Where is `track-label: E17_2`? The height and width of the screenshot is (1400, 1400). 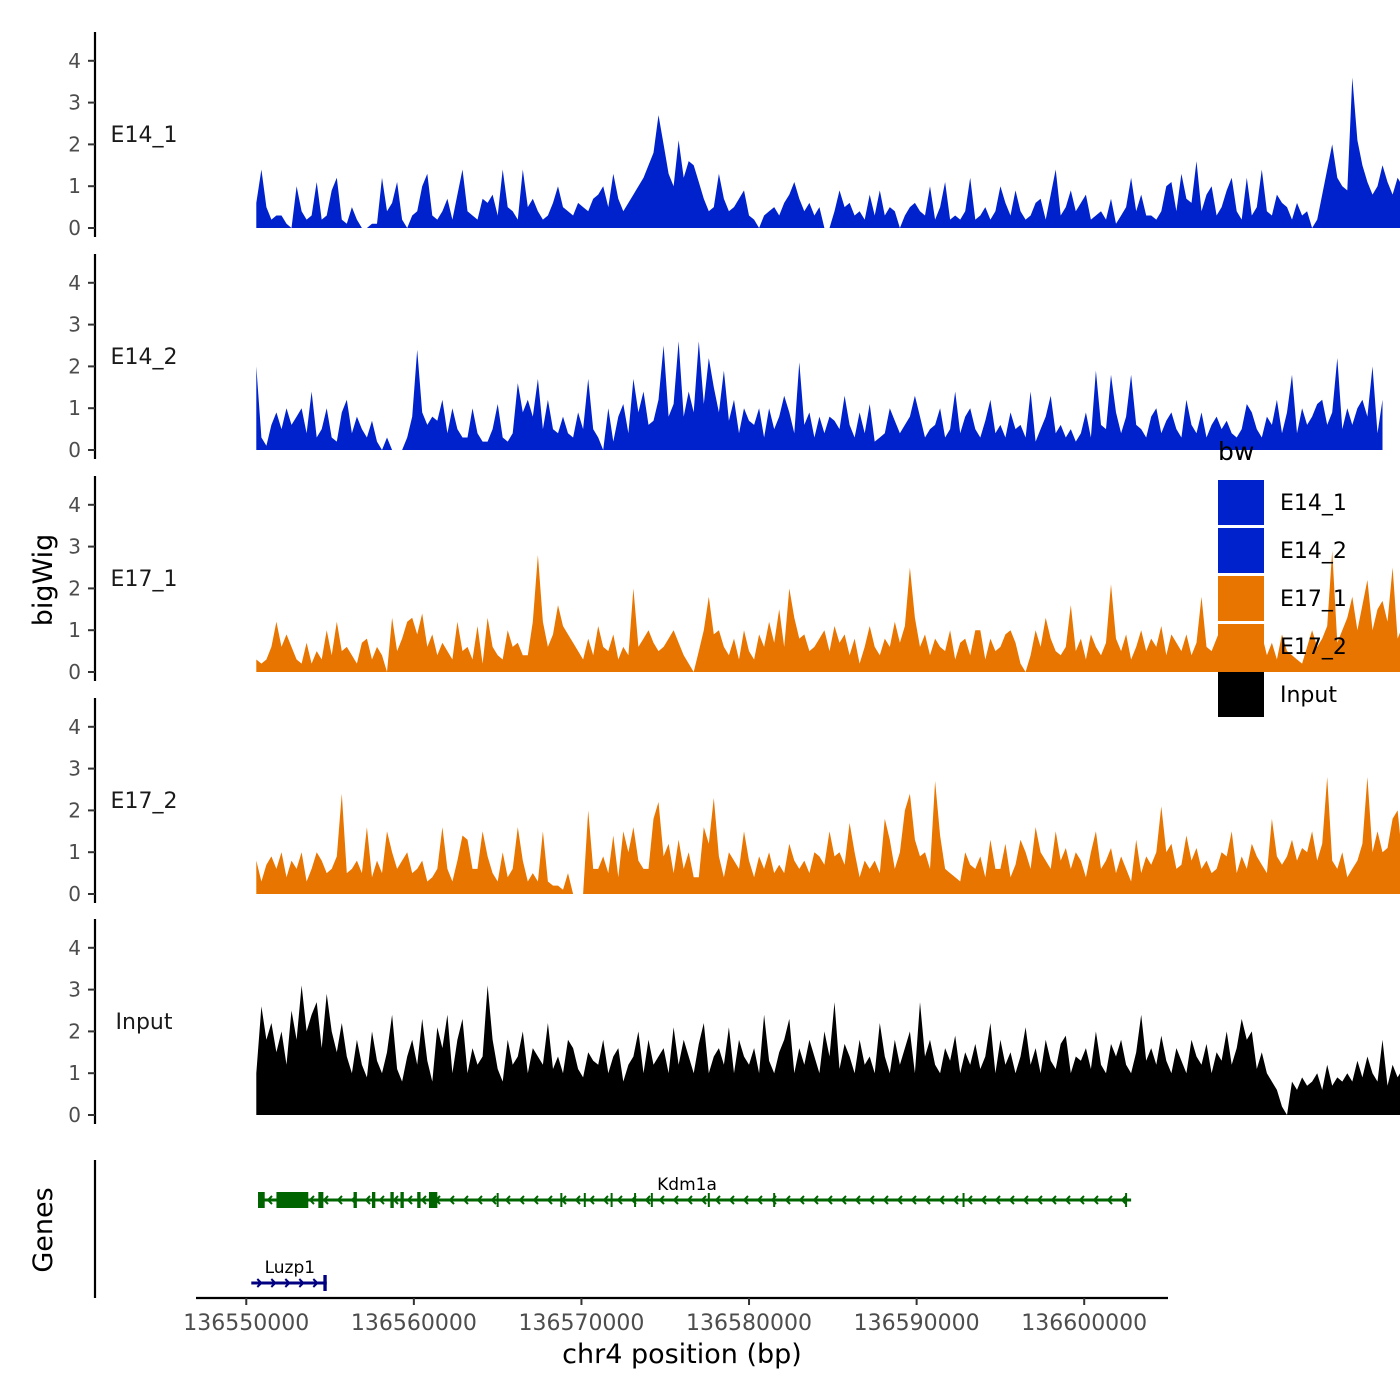
track-label: E17_2 is located at coordinates (144, 801).